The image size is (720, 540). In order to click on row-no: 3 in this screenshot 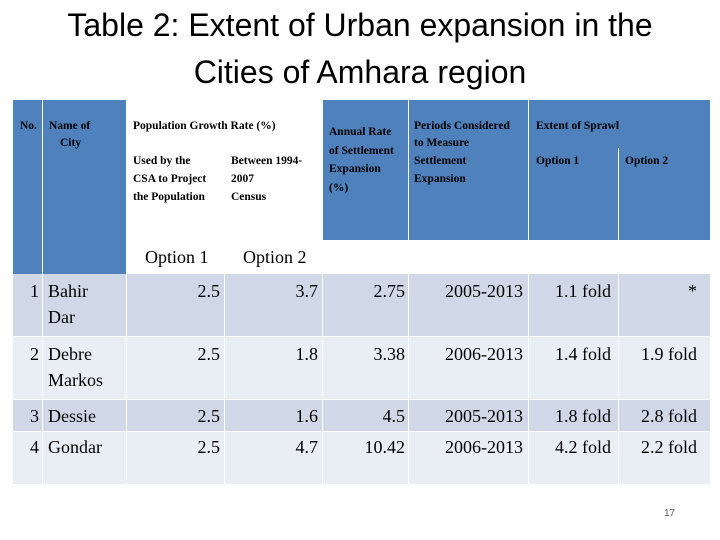, I will do `click(34, 416)`.